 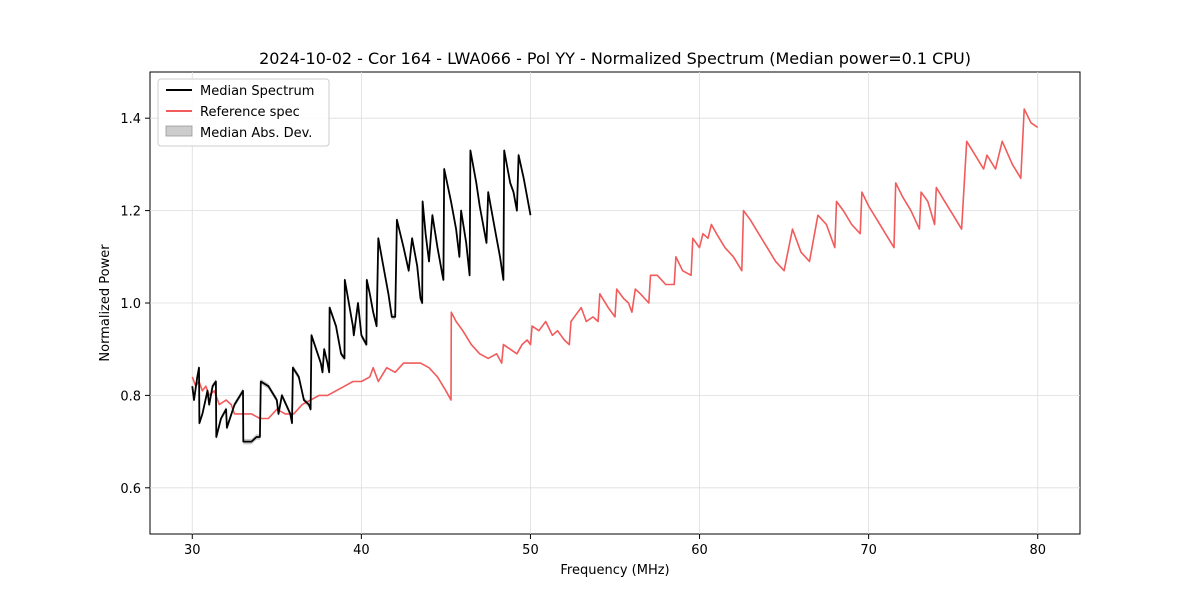 I want to click on legend-label-reference: Reference spec, so click(x=250, y=112).